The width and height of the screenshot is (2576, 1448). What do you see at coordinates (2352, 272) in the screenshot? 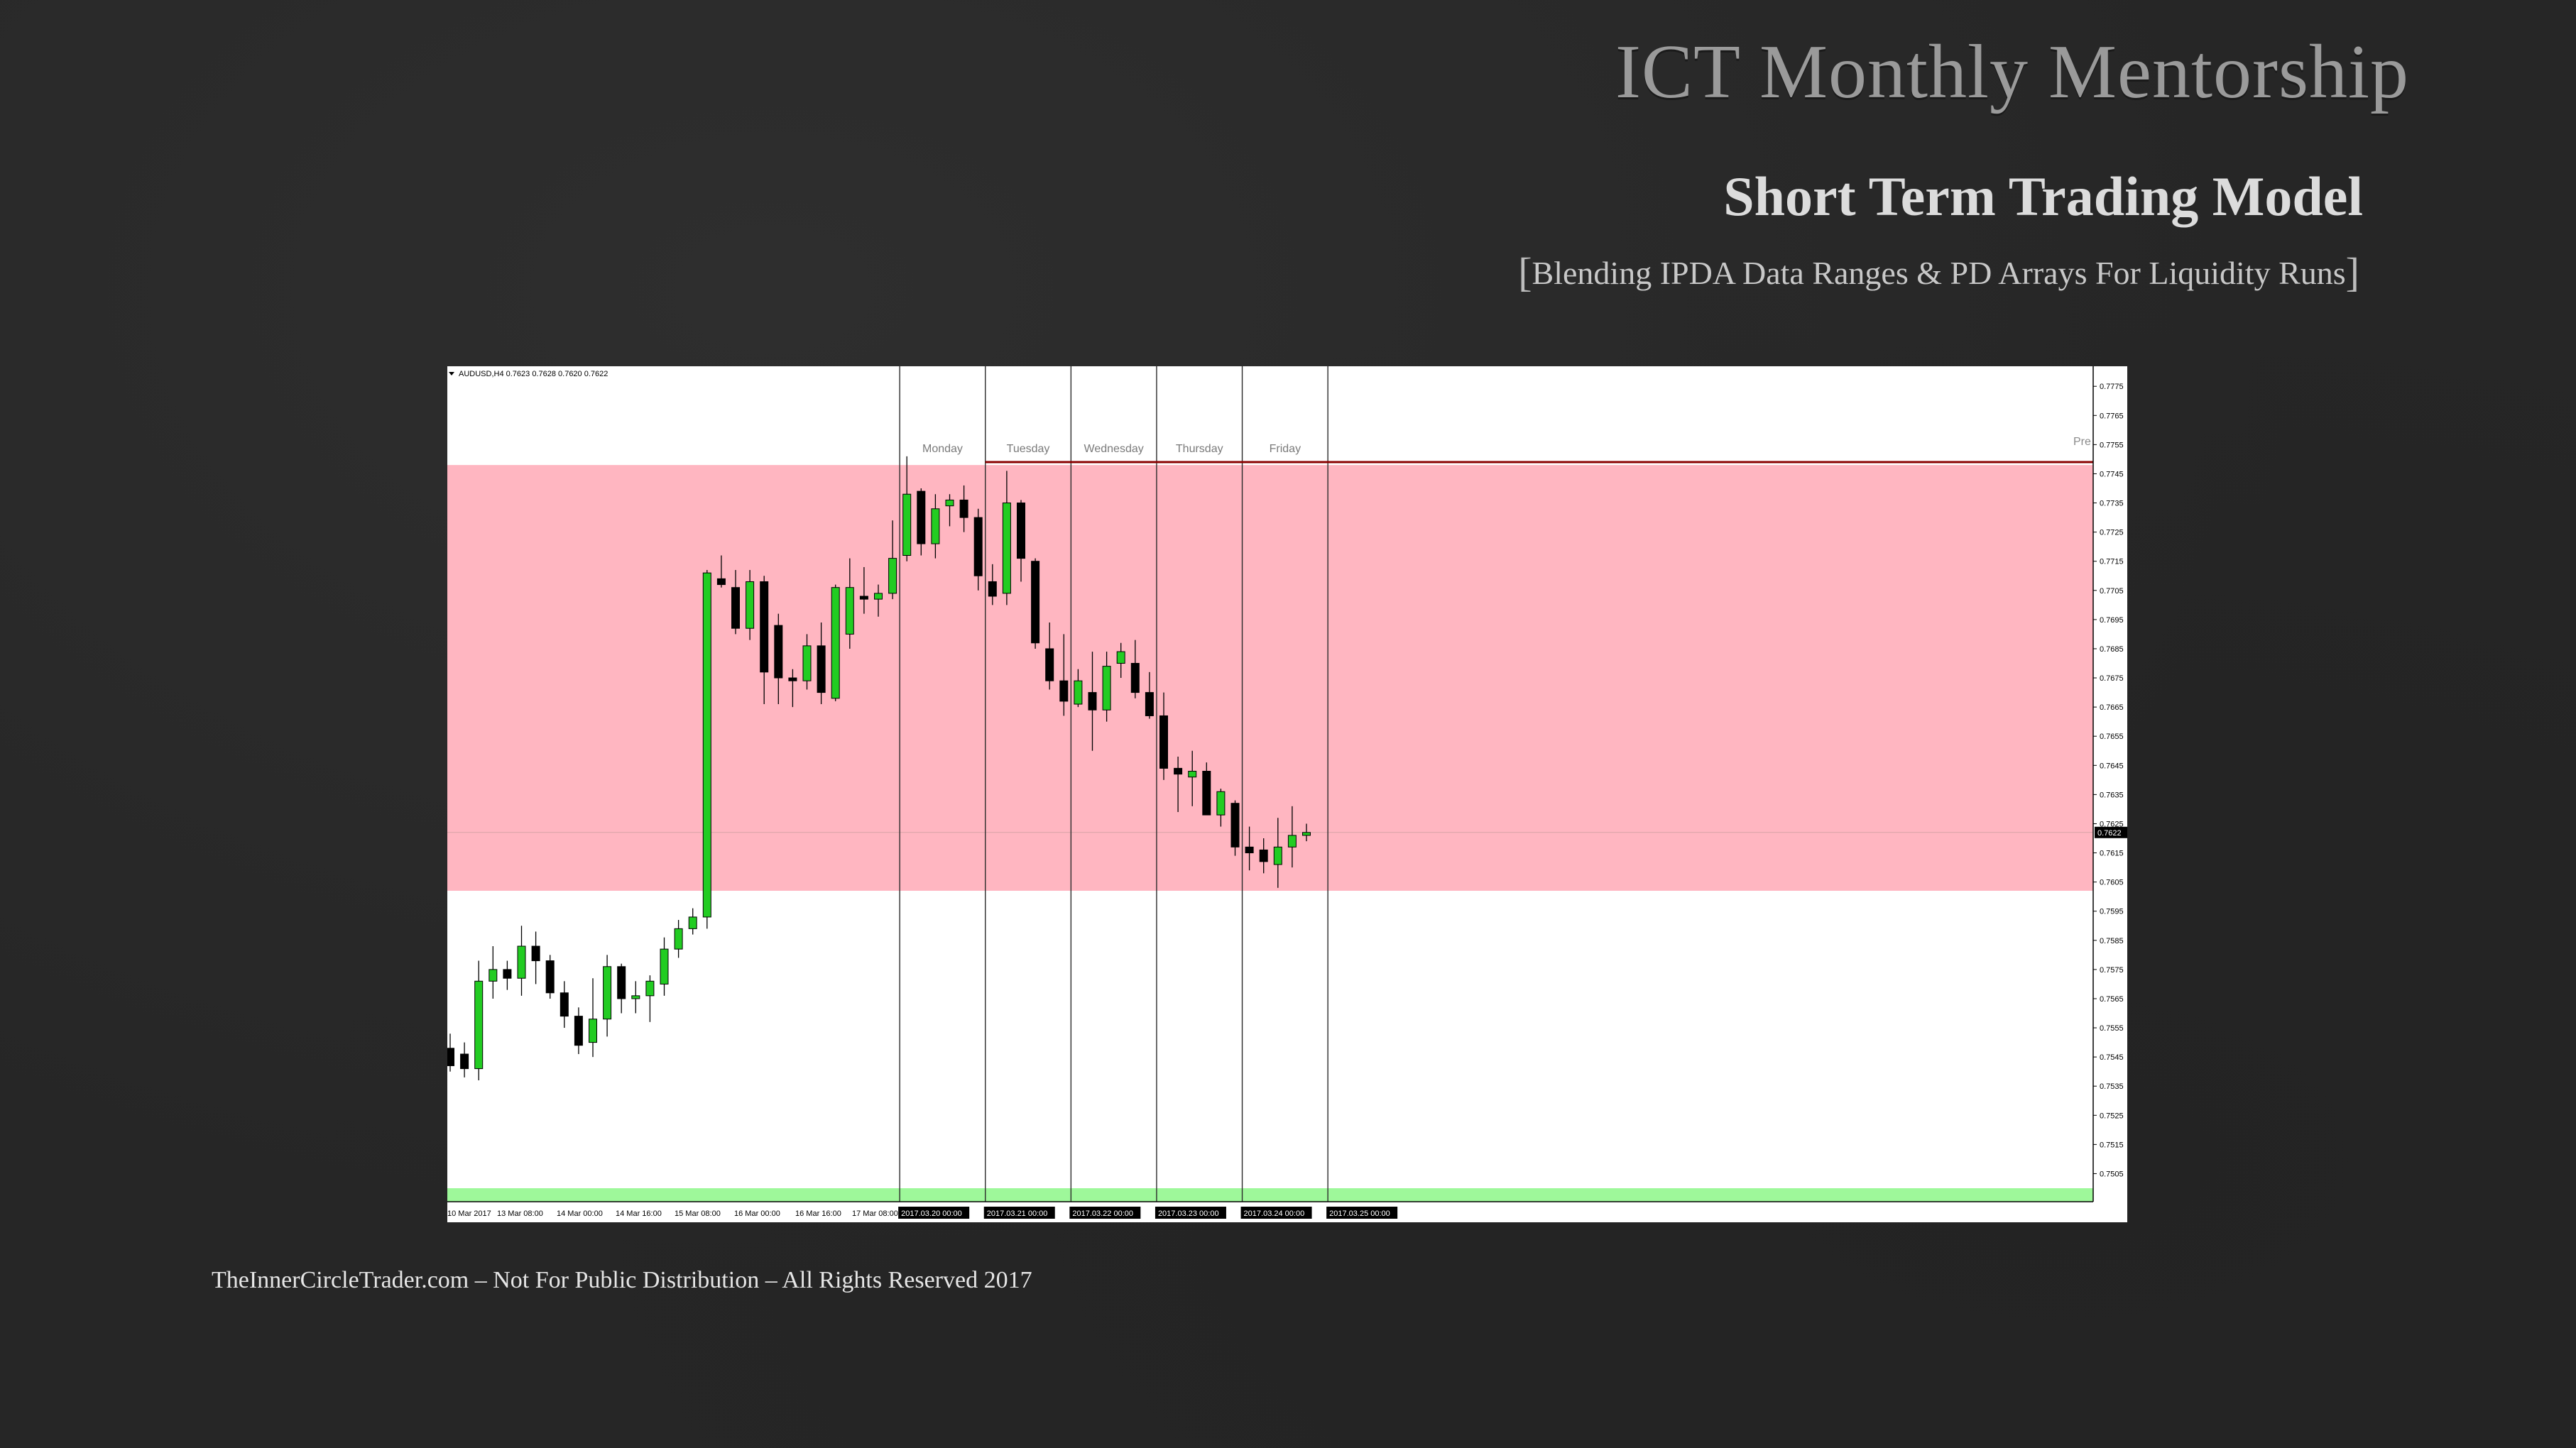
I see `tagline-close-bracket: ]` at bounding box center [2352, 272].